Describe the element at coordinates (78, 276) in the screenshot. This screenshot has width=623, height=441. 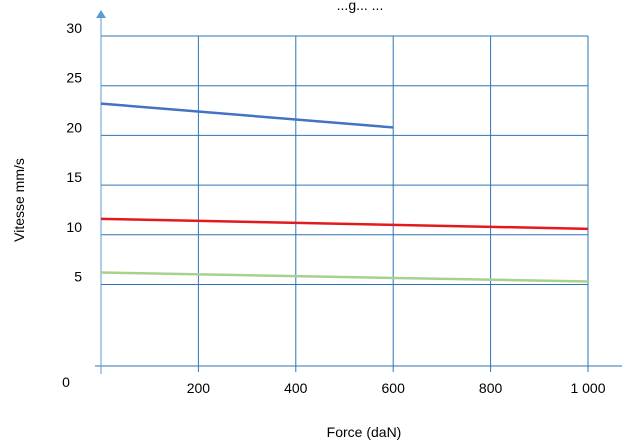
I see `y-tick-label-5: 5` at that location.